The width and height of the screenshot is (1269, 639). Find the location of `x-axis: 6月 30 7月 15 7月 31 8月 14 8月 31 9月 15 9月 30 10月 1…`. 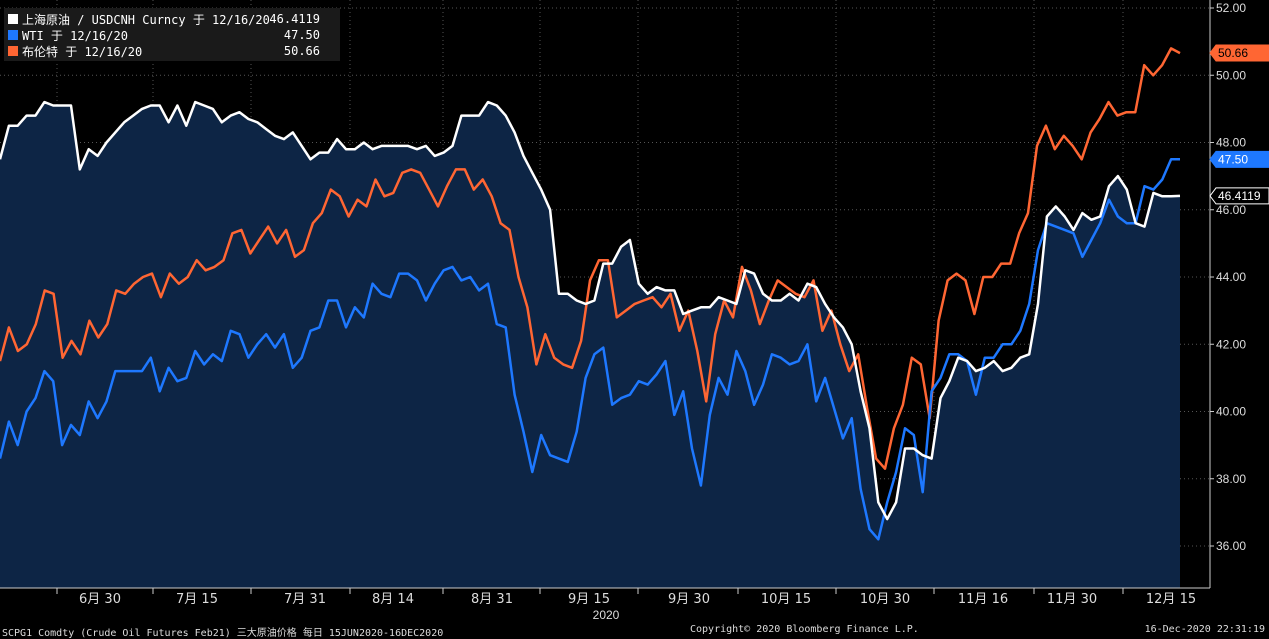

x-axis: 6月 30 7月 15 7月 31 8月 14 8月 31 9月 15 9月 30 10月 1… is located at coordinates (605, 604).